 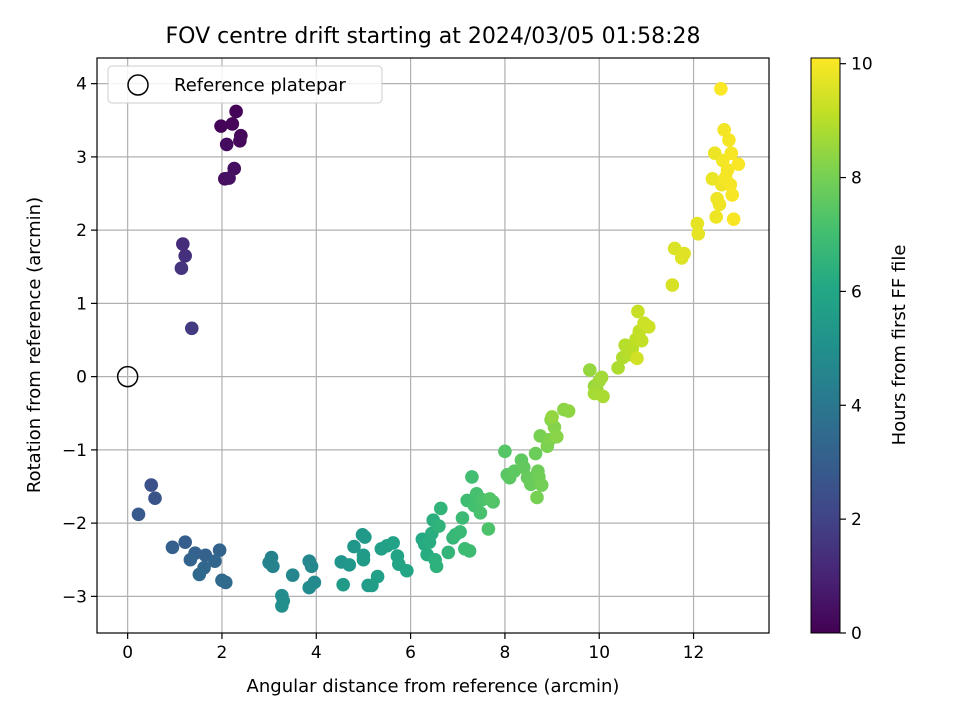 What do you see at coordinates (138, 85) in the screenshot?
I see `legend-reference-marker` at bounding box center [138, 85].